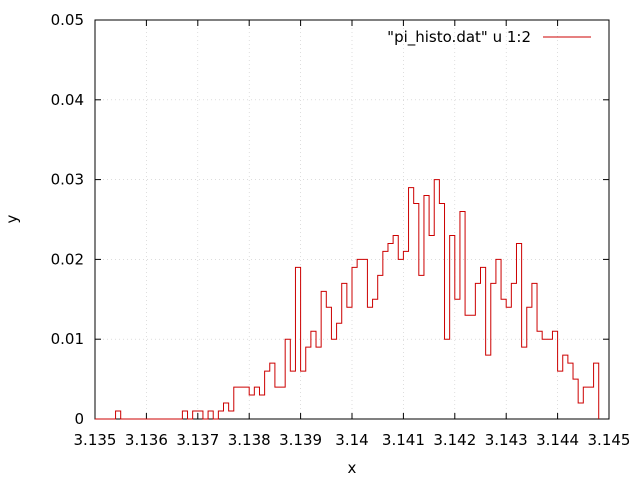  I want to click on x-tick-label: 3.145, so click(609, 440).